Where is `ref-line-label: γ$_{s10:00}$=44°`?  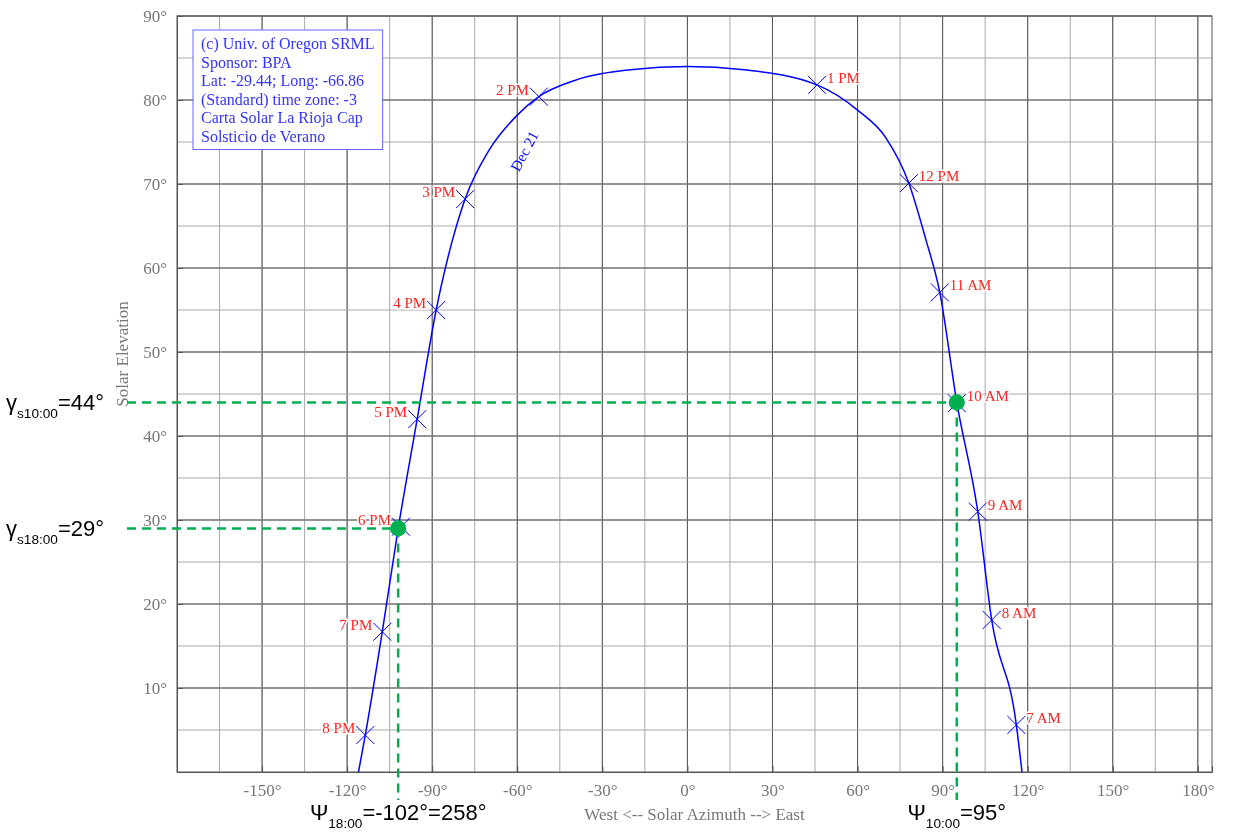 ref-line-label: γ$_{s10:00}$=44° is located at coordinates (55, 405).